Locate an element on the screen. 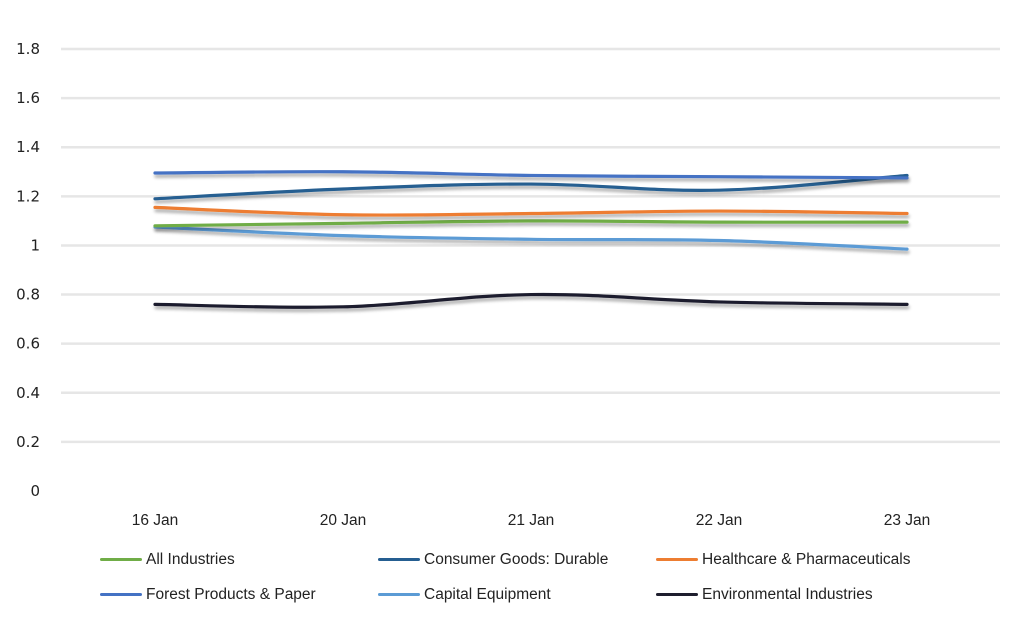  legend-label: Healthcare & Pharmaceuticals is located at coordinates (806, 559).